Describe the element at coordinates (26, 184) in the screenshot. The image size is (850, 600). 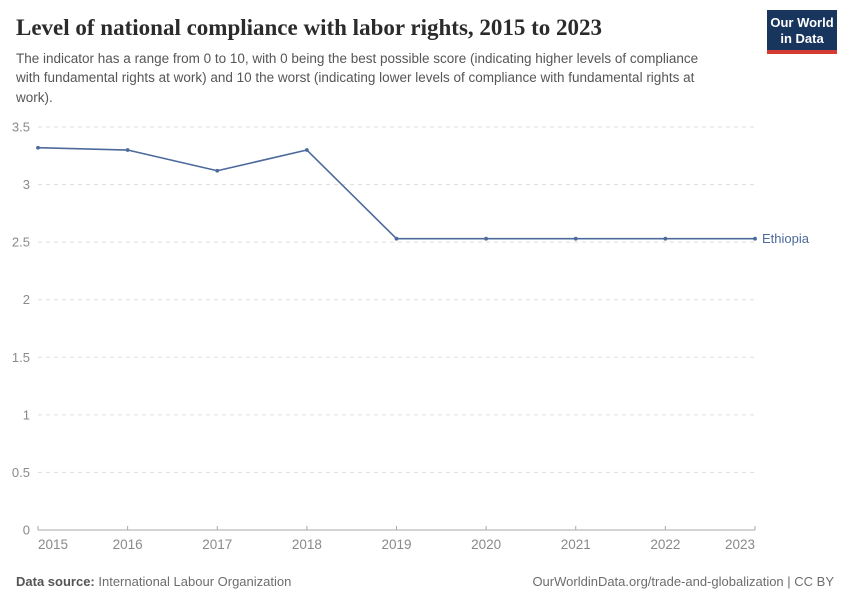
I see `y-tick-label: 3` at that location.